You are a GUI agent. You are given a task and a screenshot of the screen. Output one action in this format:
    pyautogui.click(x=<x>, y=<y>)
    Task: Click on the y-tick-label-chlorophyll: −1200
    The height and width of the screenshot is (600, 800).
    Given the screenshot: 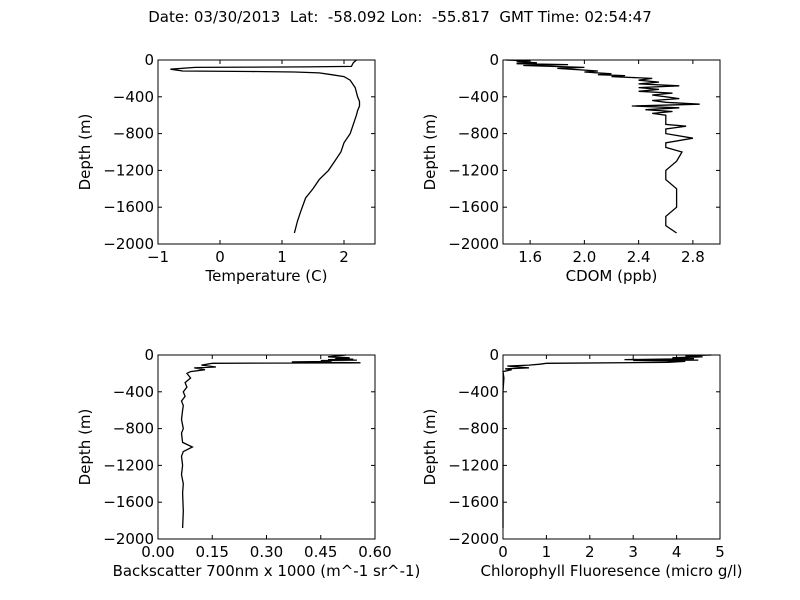 What is the action you would take?
    pyautogui.click(x=473, y=465)
    